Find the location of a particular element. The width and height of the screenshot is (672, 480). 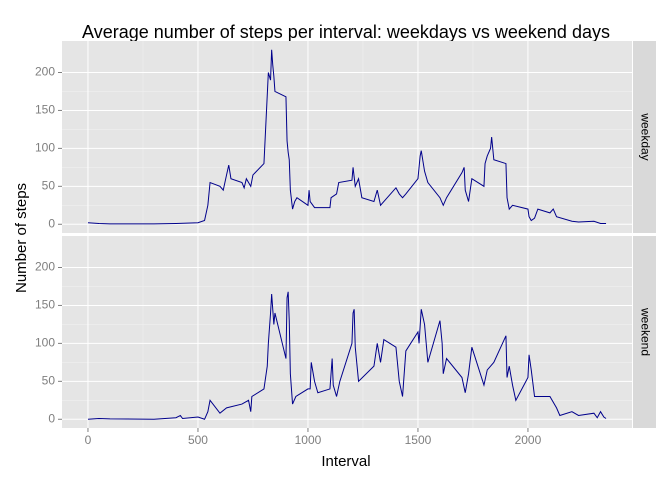

x-tick-label: 2000 is located at coordinates (528, 440).